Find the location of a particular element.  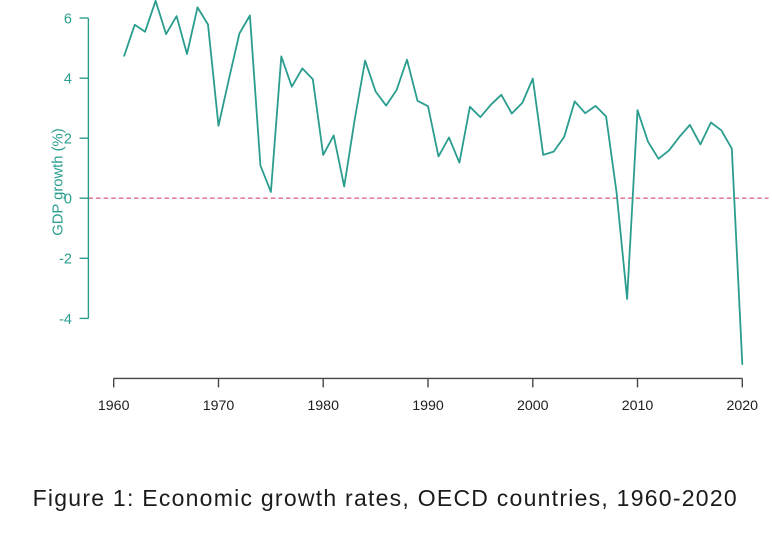

svg-text: -4 is located at coordinates (65, 320).